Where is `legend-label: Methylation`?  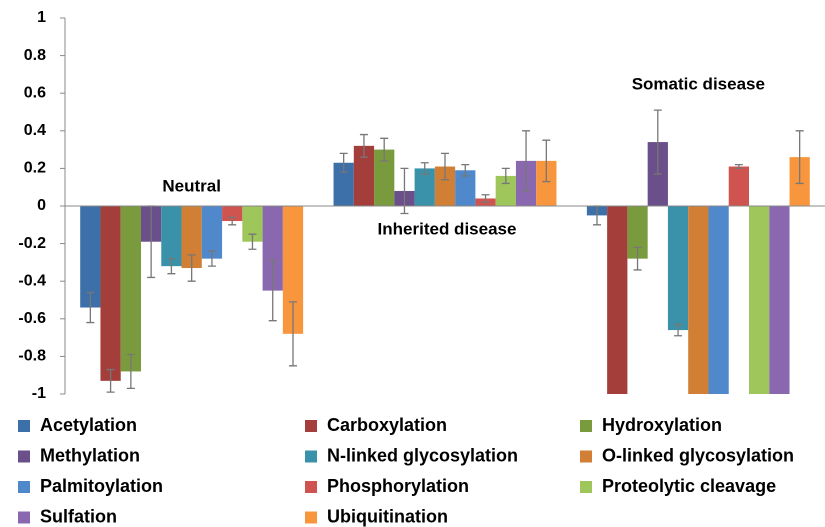 legend-label: Methylation is located at coordinates (90, 455).